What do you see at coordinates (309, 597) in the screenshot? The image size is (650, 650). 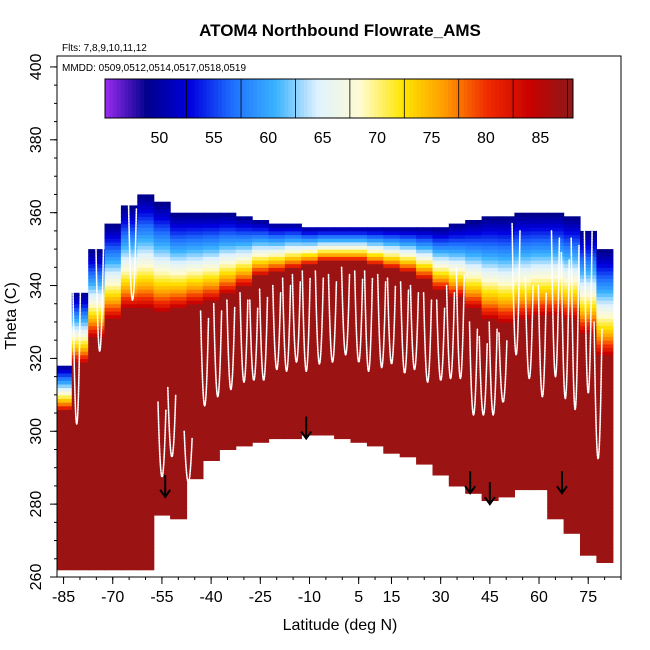 I see `x-tick-label: -10` at bounding box center [309, 597].